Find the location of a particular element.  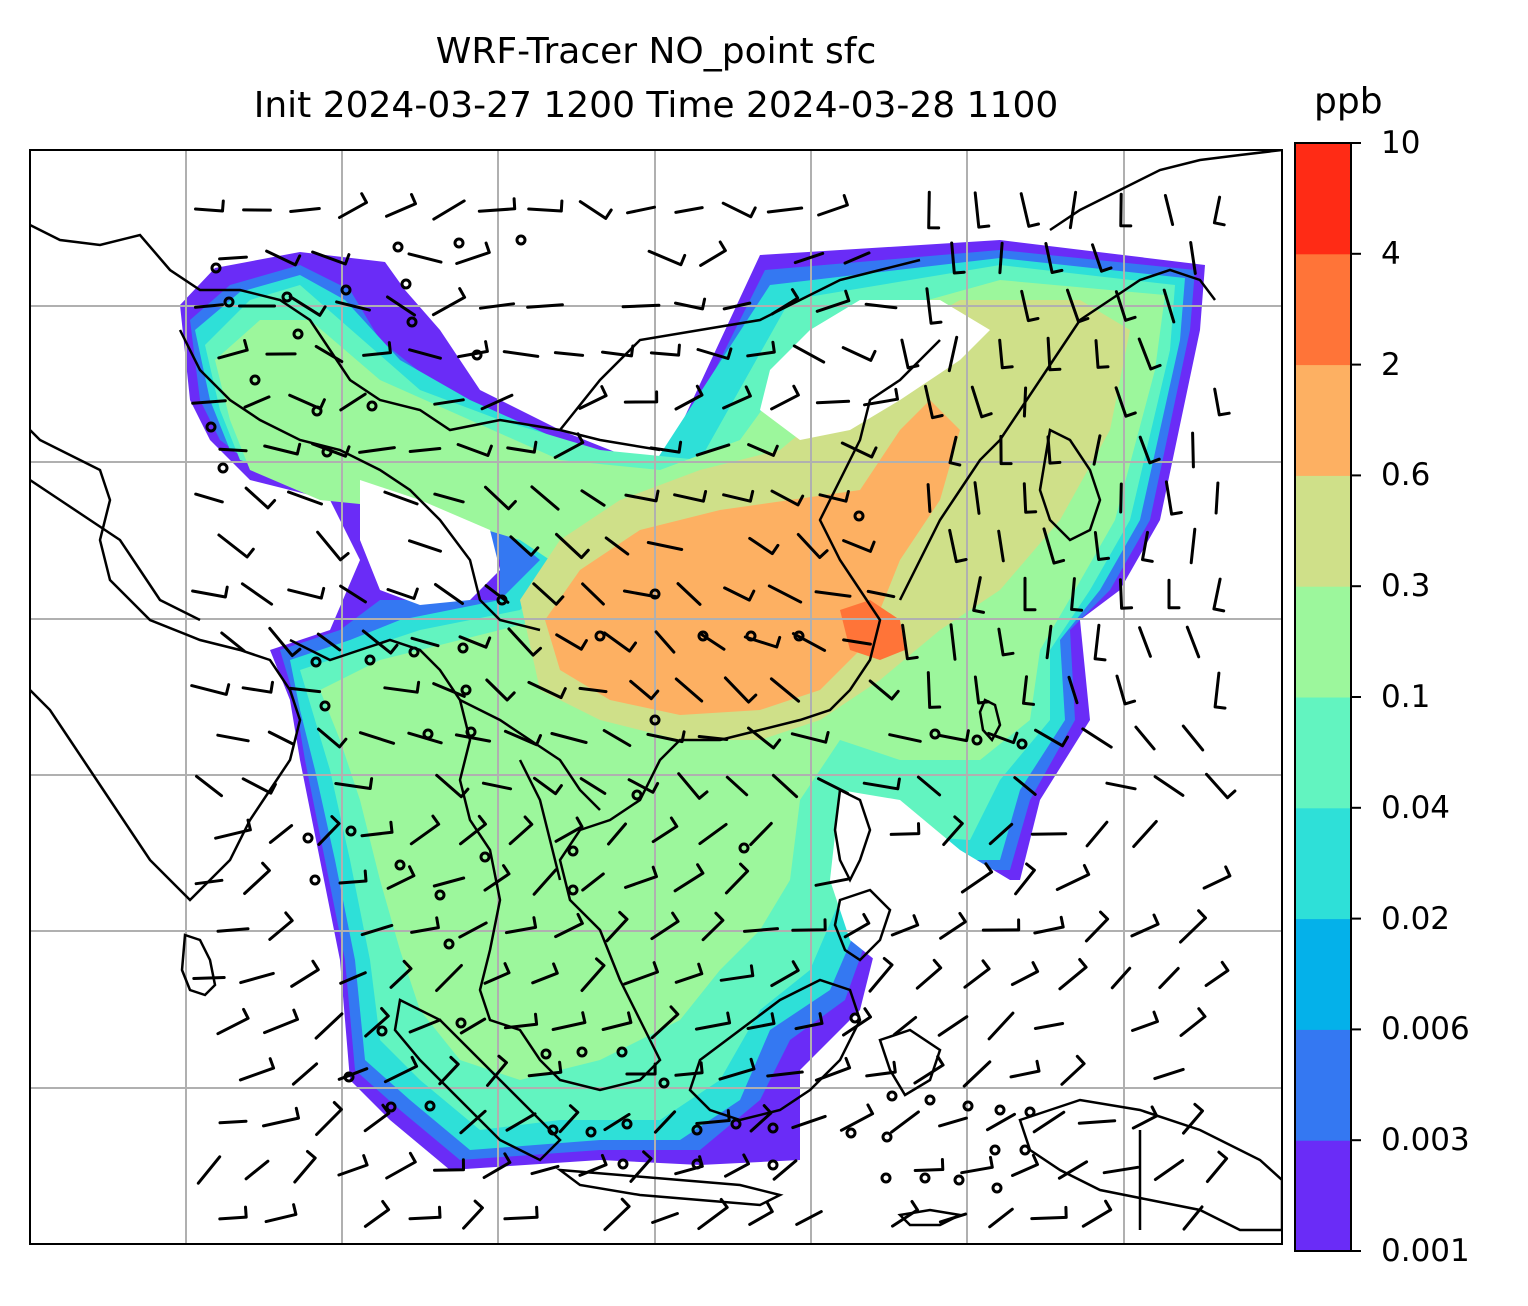

coastline-sulawesi is located at coordinates (910, 1062).